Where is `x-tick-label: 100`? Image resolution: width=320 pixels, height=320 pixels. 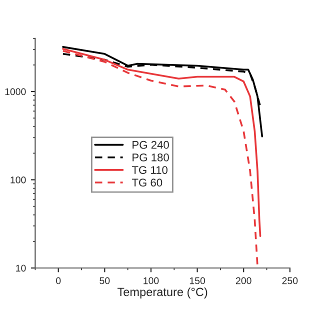
x-tick-label: 100 is located at coordinates (151, 280).